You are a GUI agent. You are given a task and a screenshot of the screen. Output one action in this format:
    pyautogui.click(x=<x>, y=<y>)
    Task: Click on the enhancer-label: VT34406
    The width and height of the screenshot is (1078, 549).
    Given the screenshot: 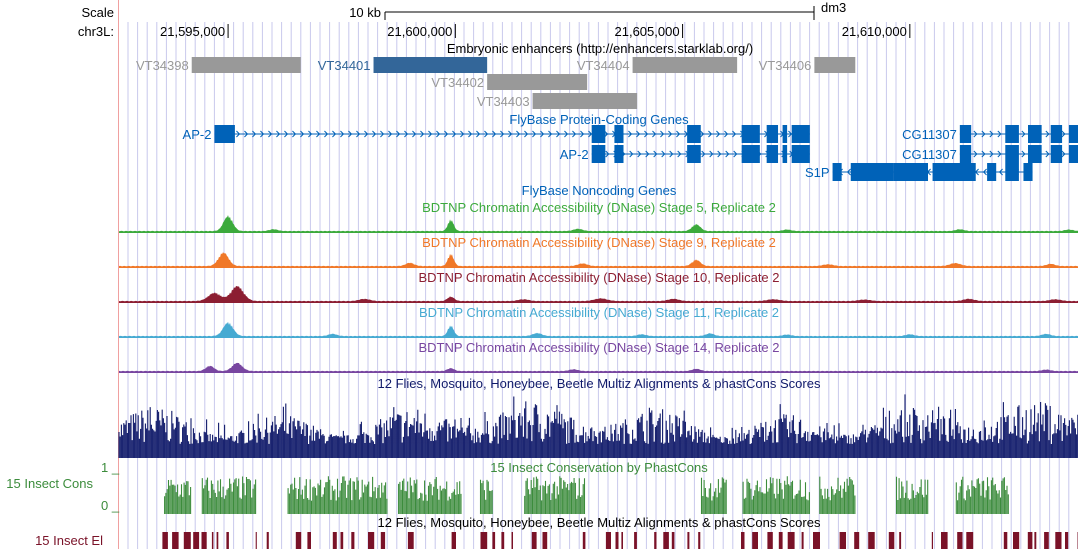 What is the action you would take?
    pyautogui.click(x=785, y=65)
    